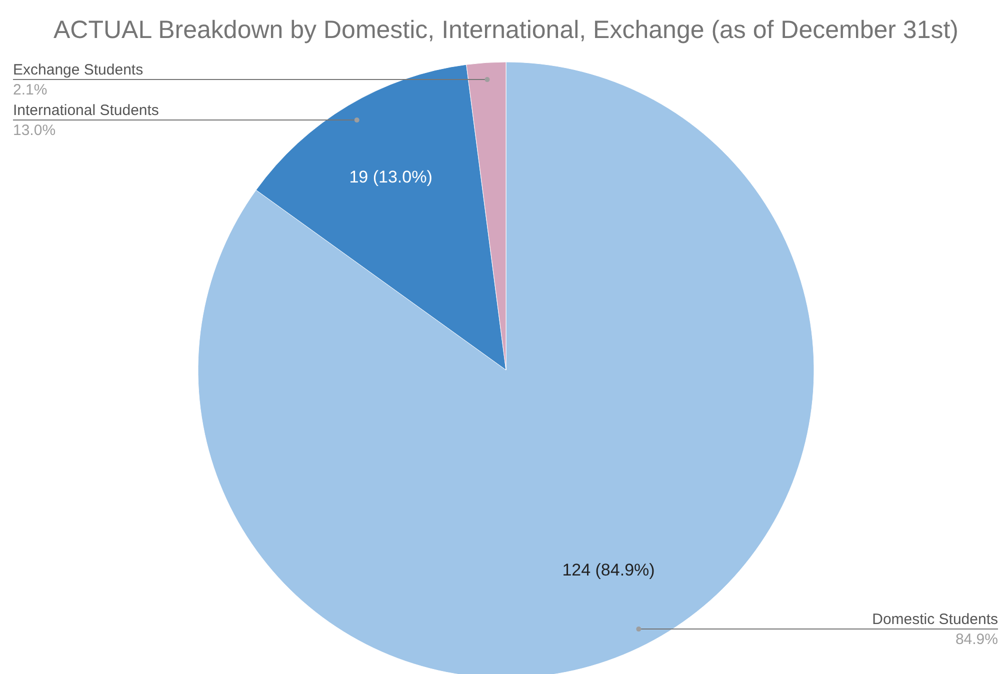  Describe the element at coordinates (78, 70) in the screenshot. I see `slice-label: Exchange Students` at that location.